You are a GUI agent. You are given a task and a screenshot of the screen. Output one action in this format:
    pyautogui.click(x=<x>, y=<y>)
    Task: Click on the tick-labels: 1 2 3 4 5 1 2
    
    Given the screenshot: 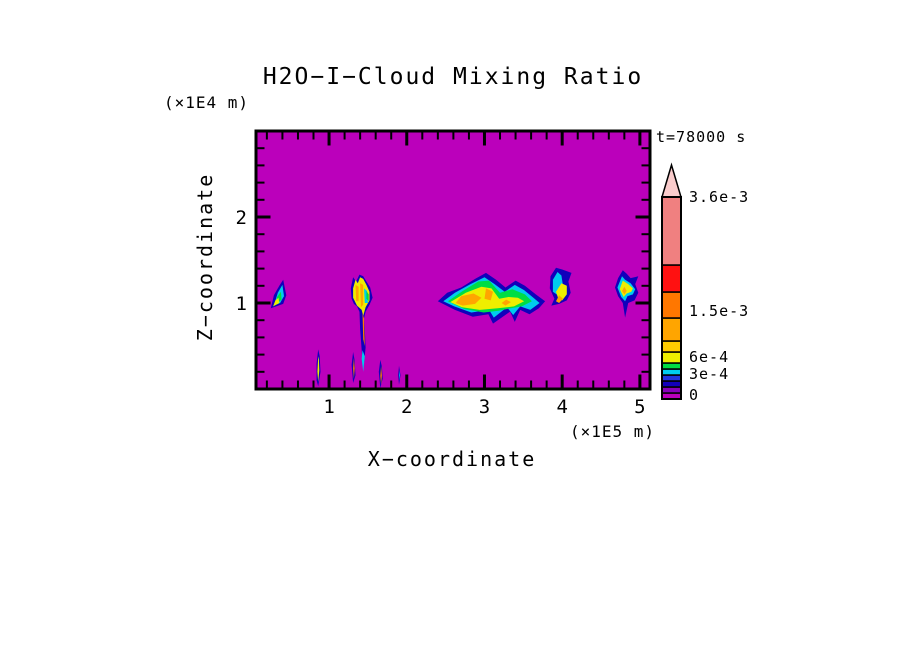 What is the action you would take?
    pyautogui.click(x=441, y=312)
    